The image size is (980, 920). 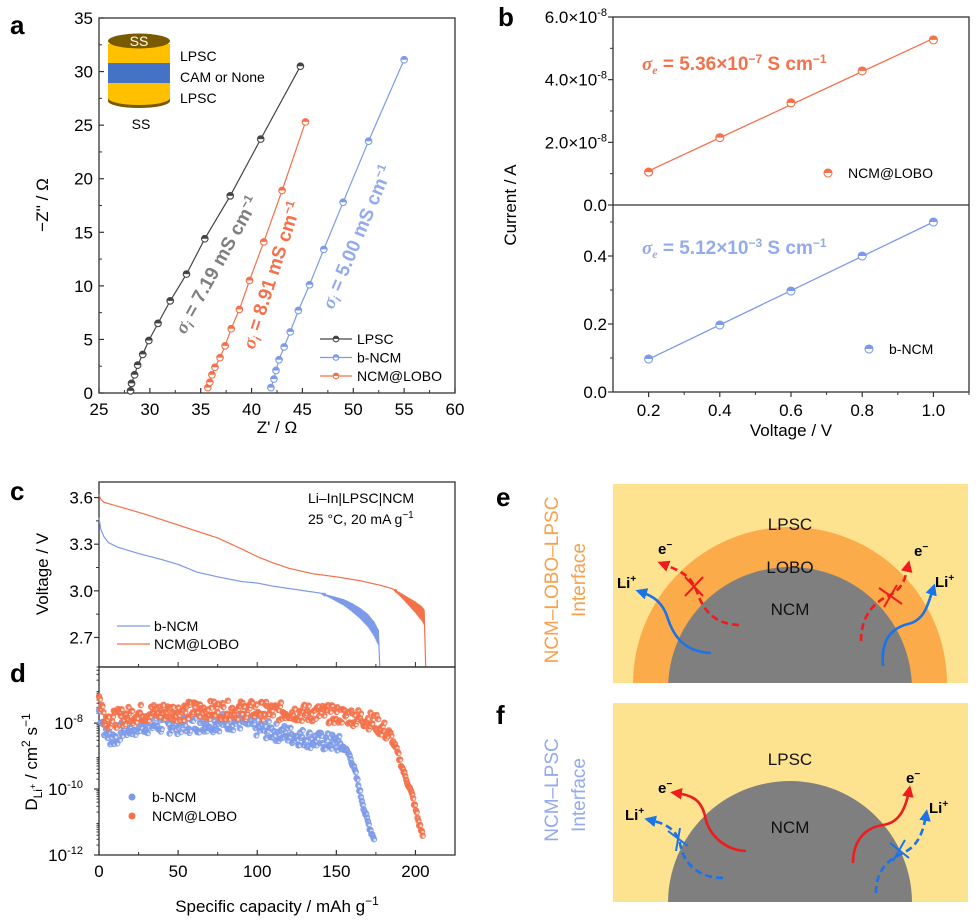 I want to click on x-tick-label: 45, so click(x=302, y=409).